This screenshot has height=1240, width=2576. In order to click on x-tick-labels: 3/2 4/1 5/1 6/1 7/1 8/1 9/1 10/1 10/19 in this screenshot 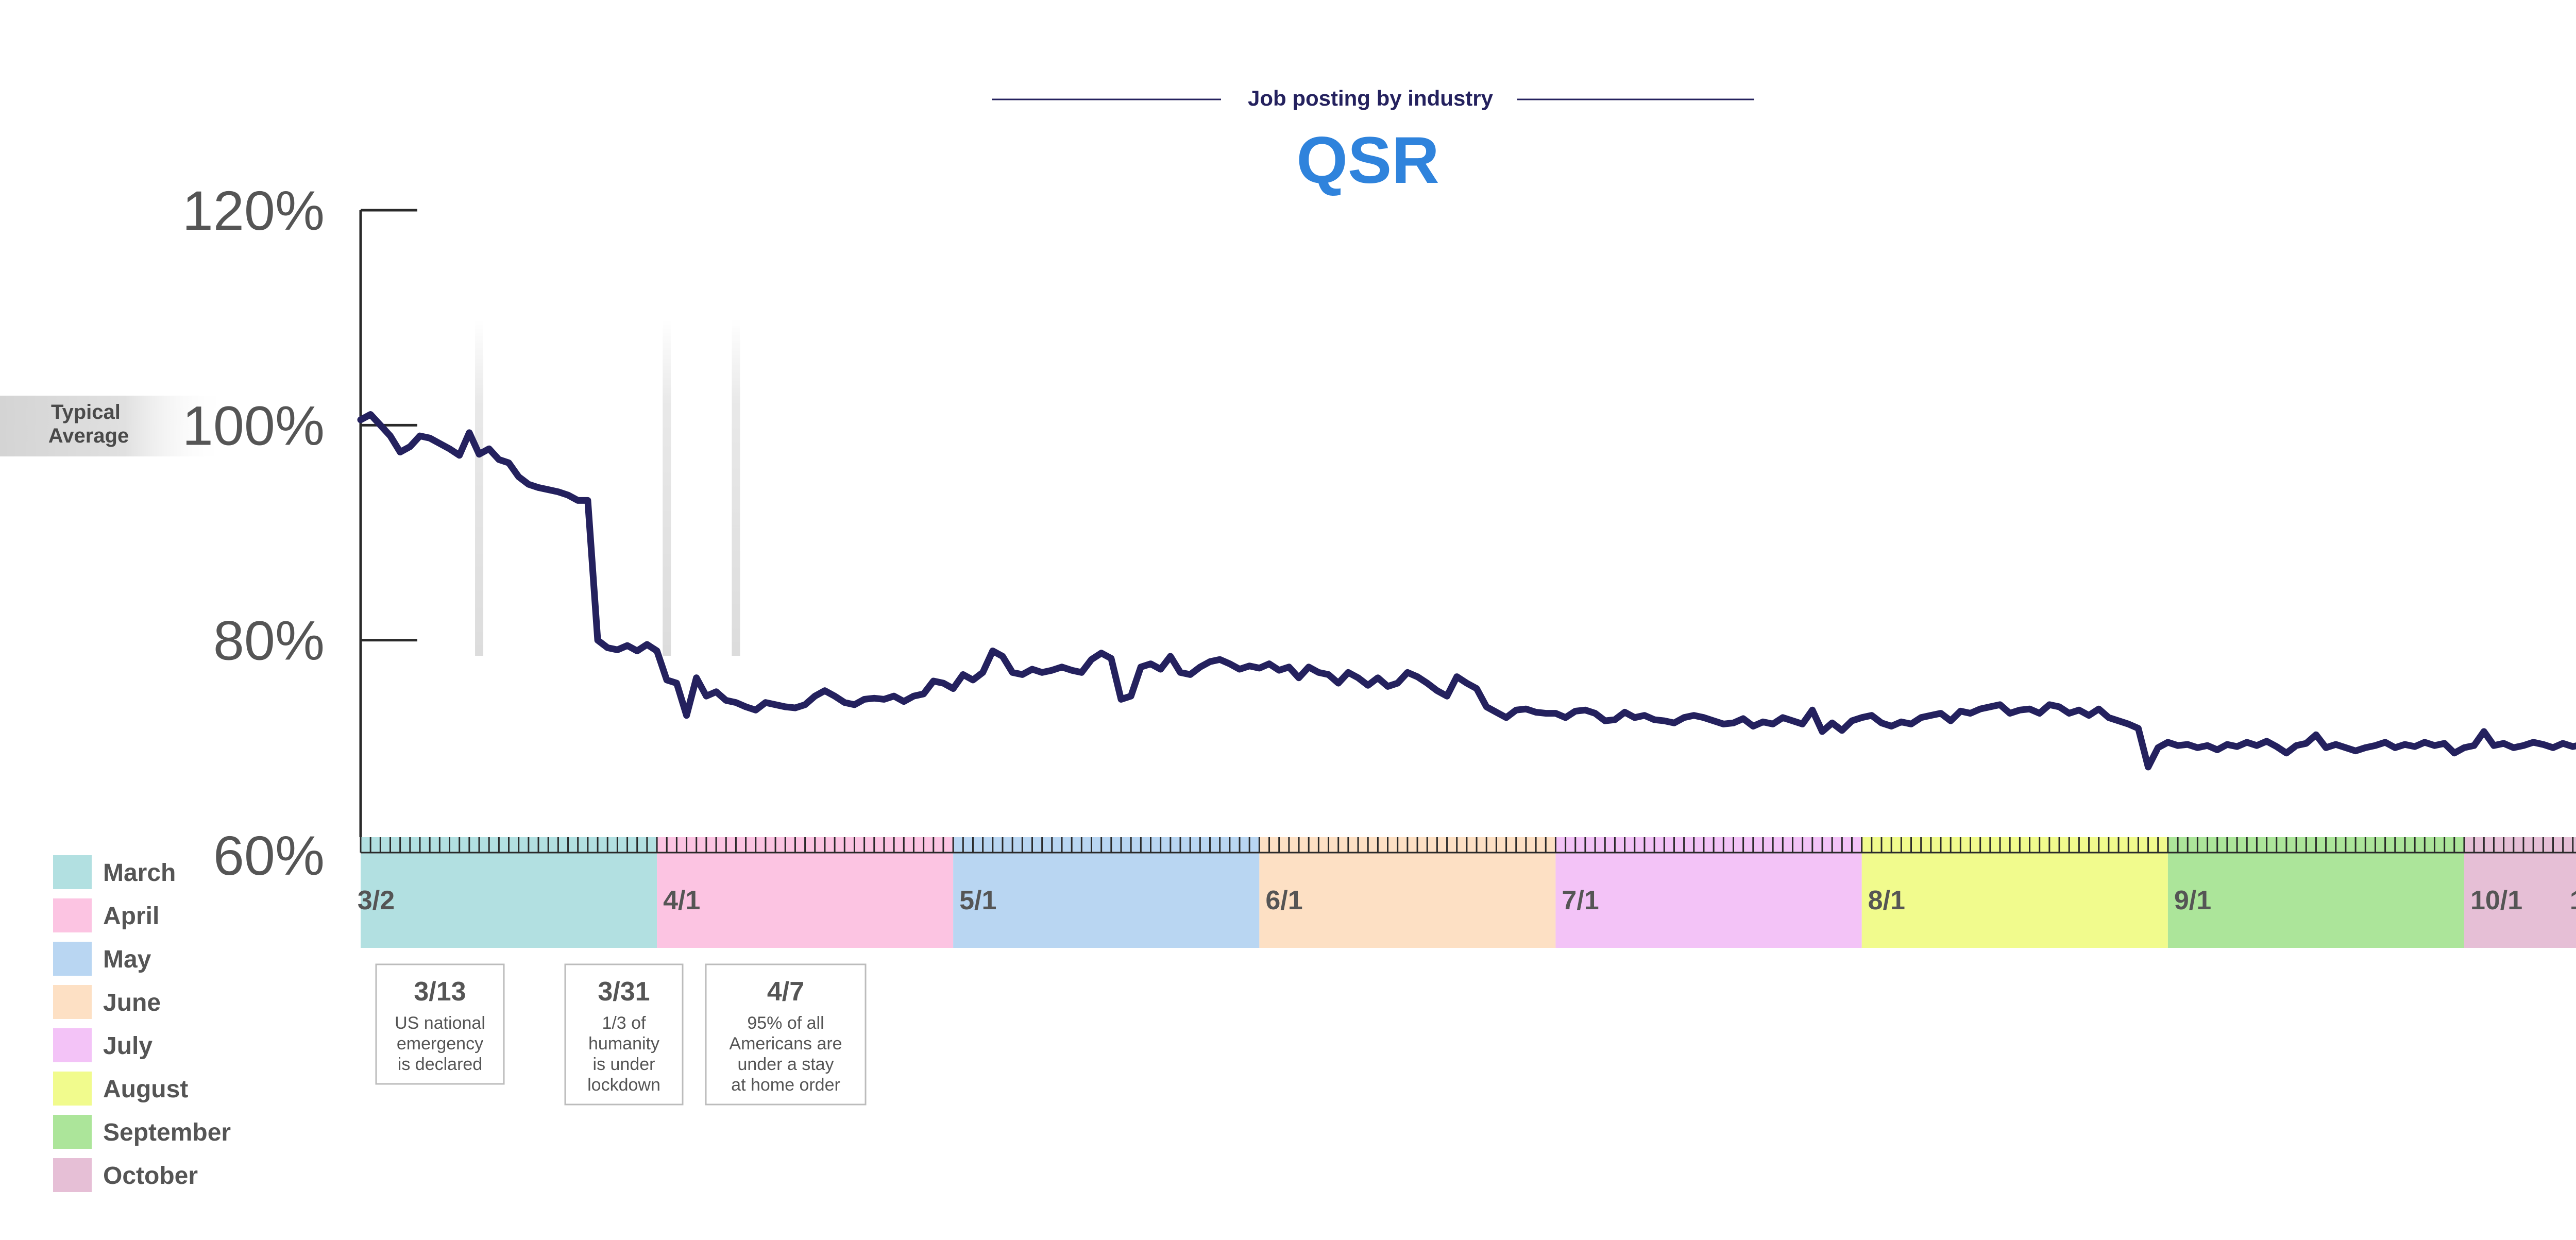, I will do `click(1467, 900)`.